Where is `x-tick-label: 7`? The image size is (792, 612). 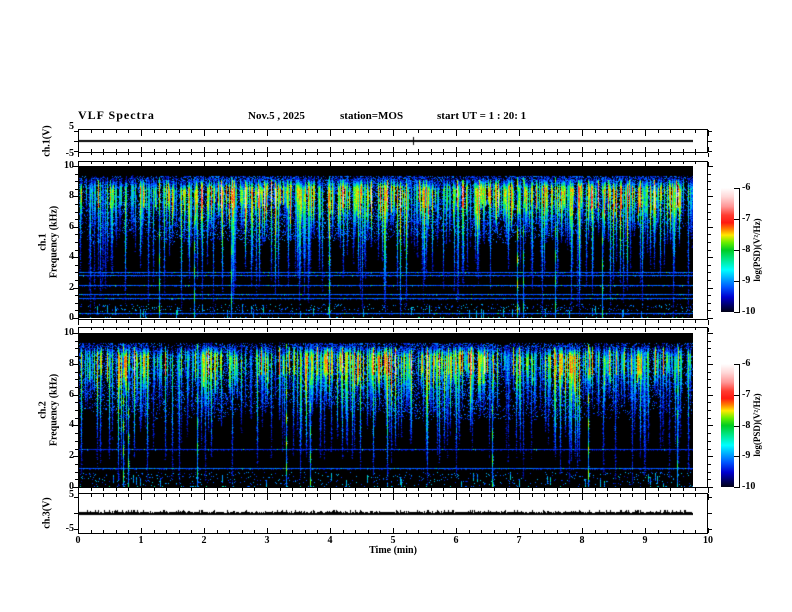 x-tick-label: 7 is located at coordinates (519, 540).